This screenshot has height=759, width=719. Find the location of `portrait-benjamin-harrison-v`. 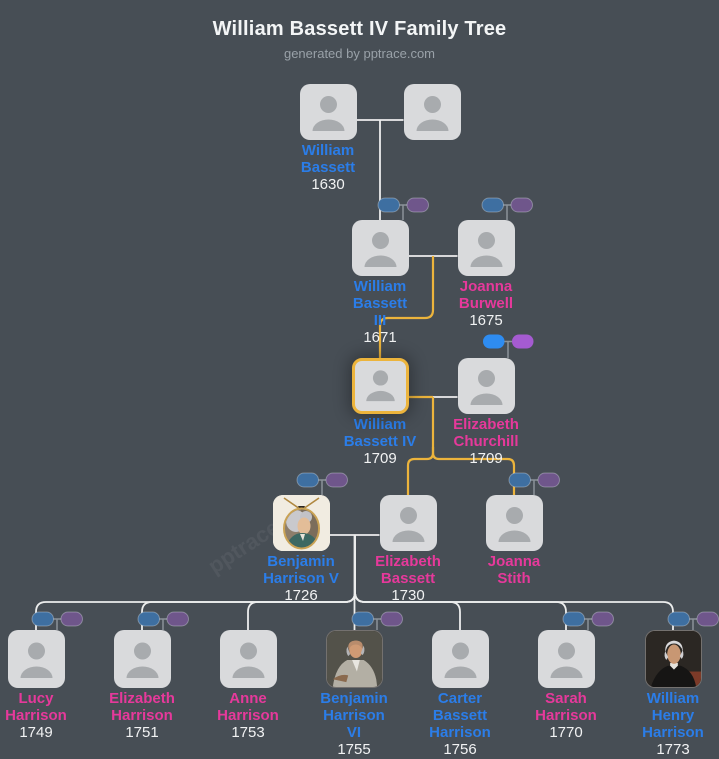

portrait-benjamin-harrison-v is located at coordinates (301, 523).